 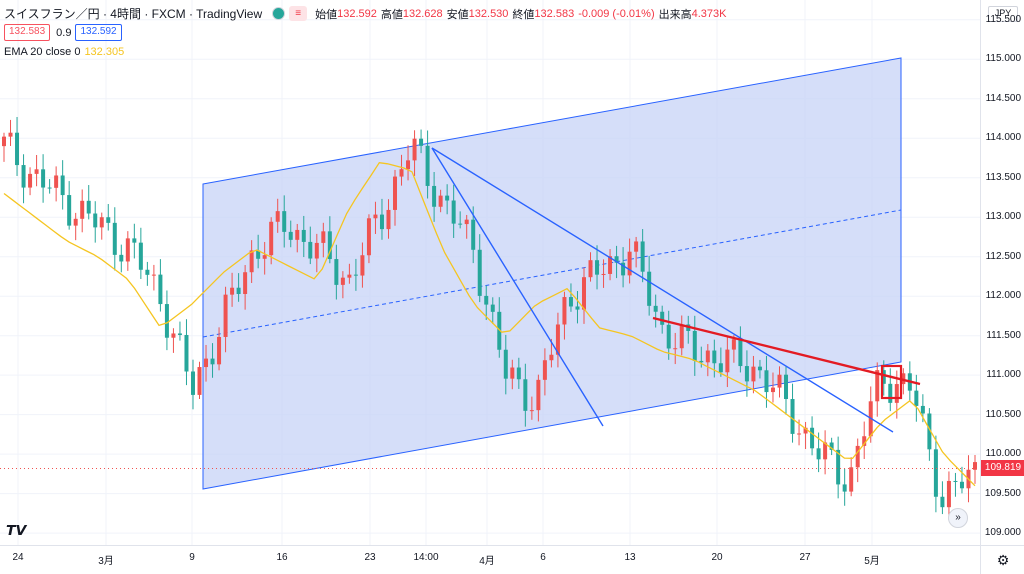 I want to click on time-tick-label: 20, so click(x=717, y=557).